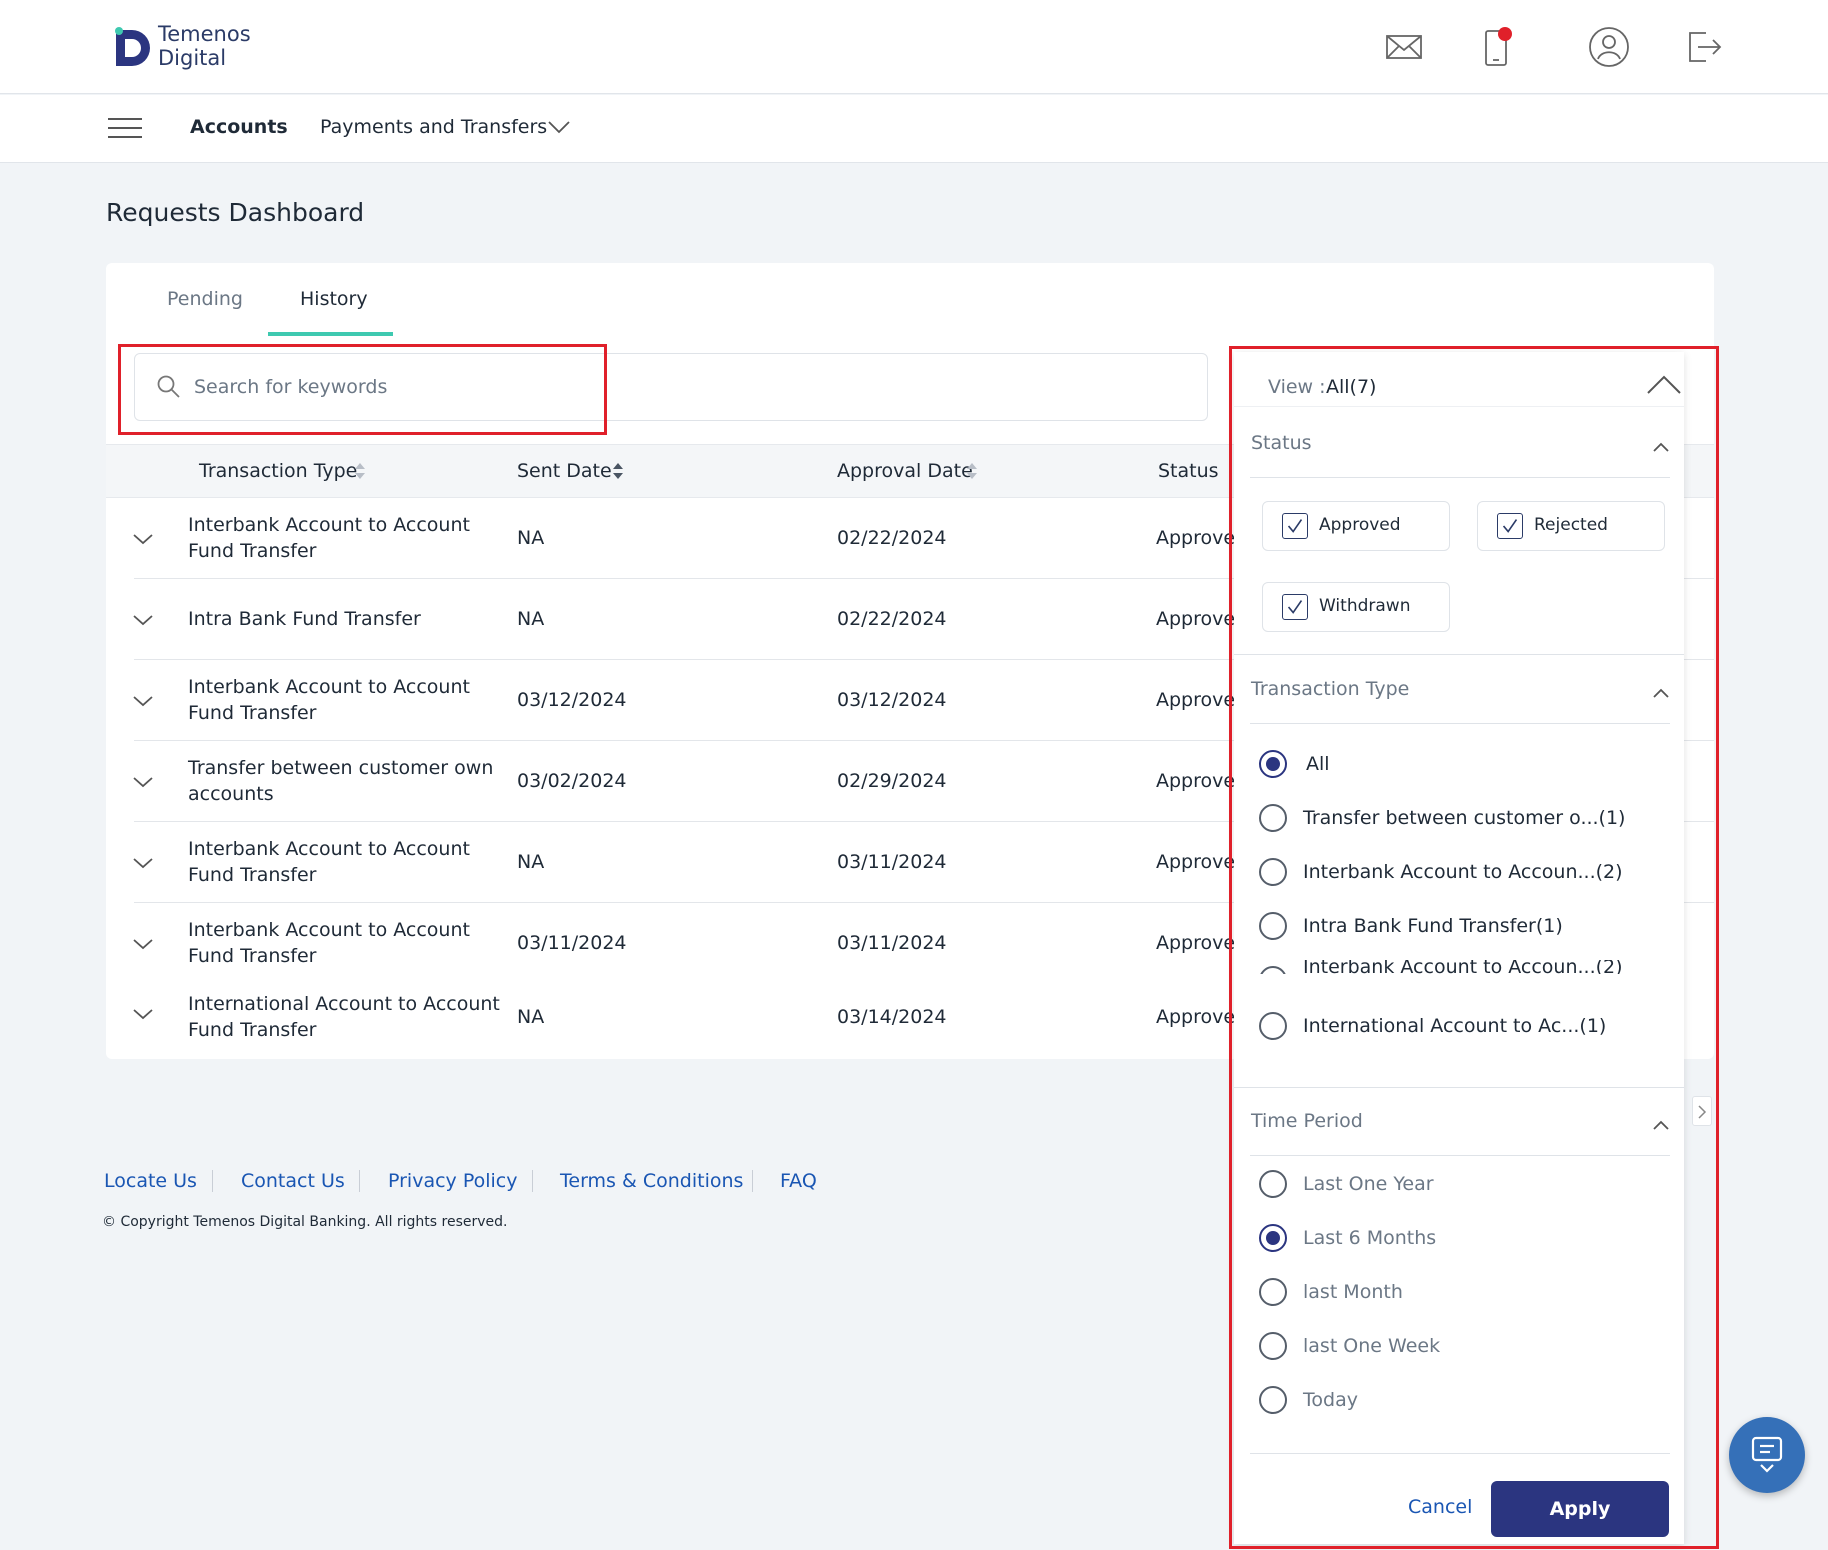 The width and height of the screenshot is (1828, 1550). Describe the element at coordinates (1372, 1346) in the screenshot. I see `time-period-option-label: last One Week` at that location.